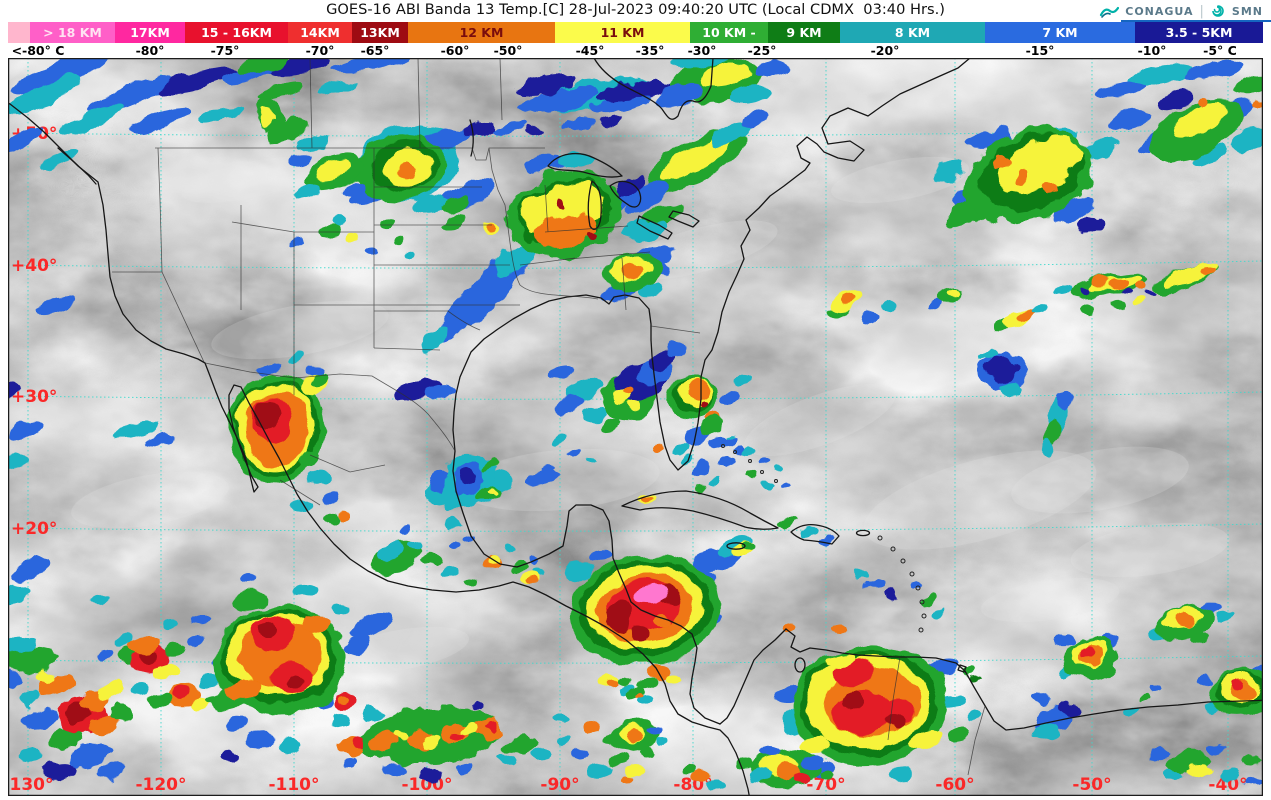 The height and width of the screenshot is (800, 1271). What do you see at coordinates (1109, 11) in the screenshot?
I see `conagua-wave-icon` at bounding box center [1109, 11].